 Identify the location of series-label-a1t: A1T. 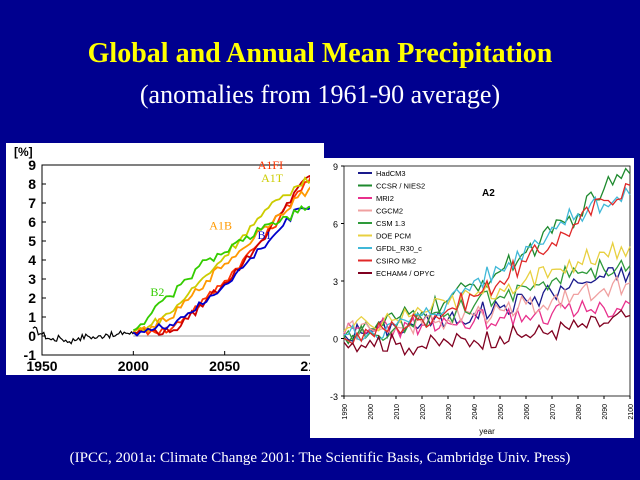
(272, 178).